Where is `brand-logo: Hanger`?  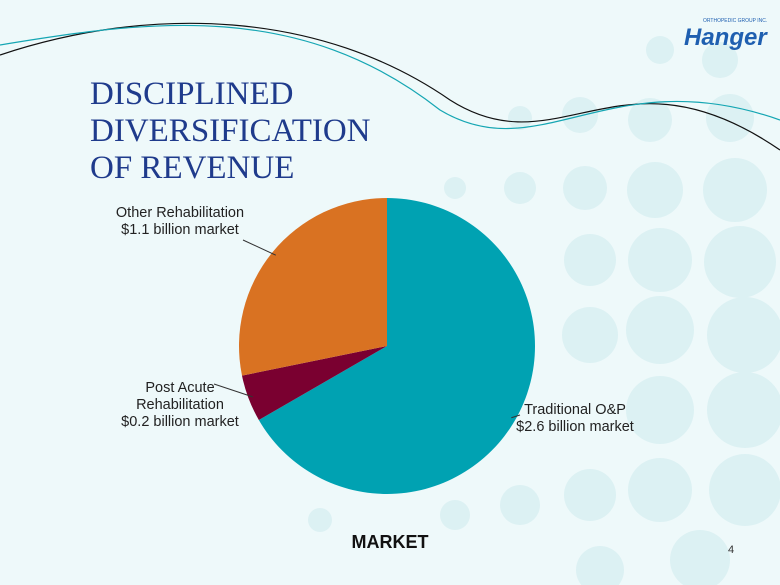
brand-logo: Hanger is located at coordinates (725, 37).